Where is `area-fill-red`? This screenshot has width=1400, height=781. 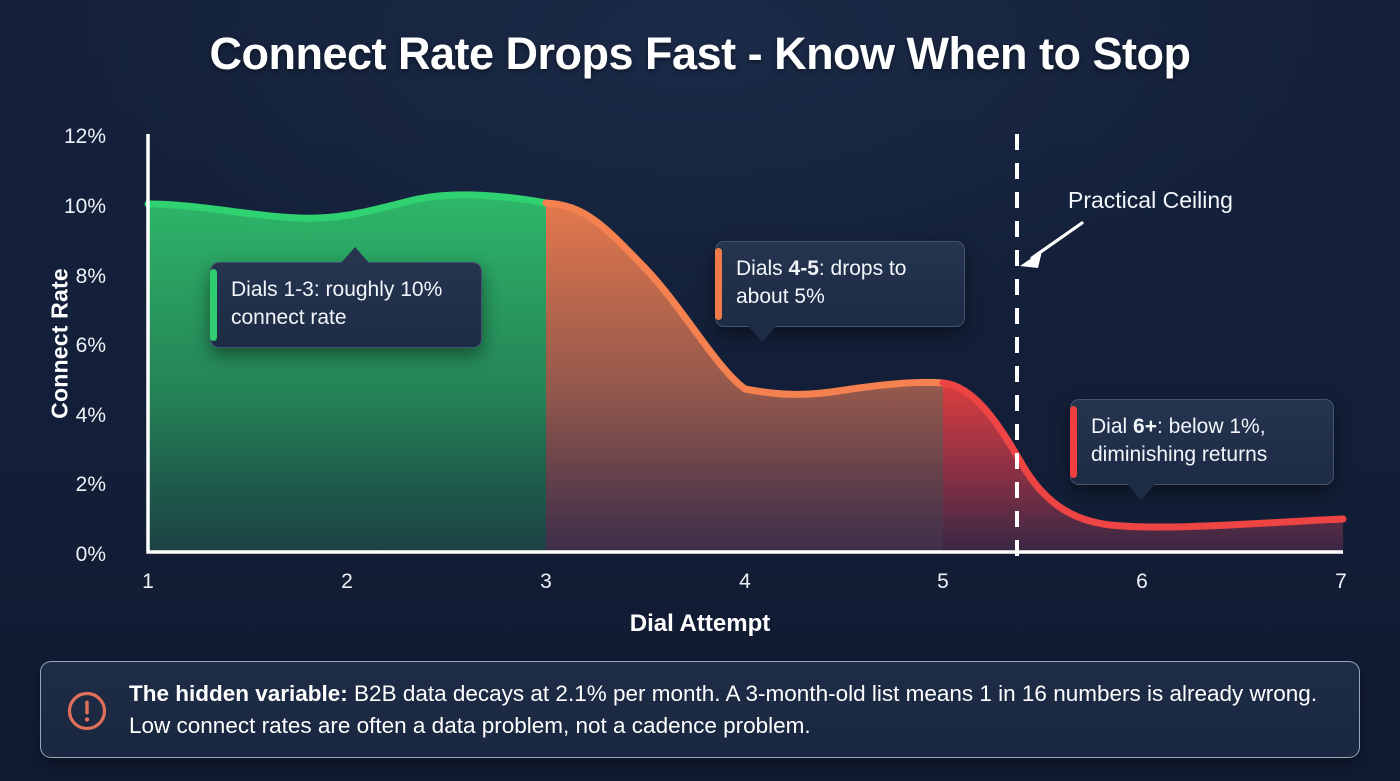
area-fill-red is located at coordinates (1143, 467).